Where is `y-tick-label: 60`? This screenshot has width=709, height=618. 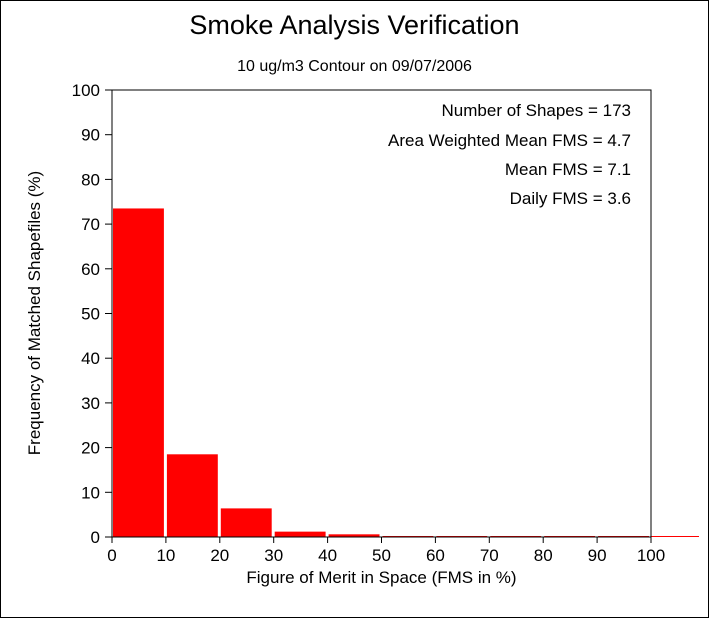
y-tick-label: 60 is located at coordinates (90, 269).